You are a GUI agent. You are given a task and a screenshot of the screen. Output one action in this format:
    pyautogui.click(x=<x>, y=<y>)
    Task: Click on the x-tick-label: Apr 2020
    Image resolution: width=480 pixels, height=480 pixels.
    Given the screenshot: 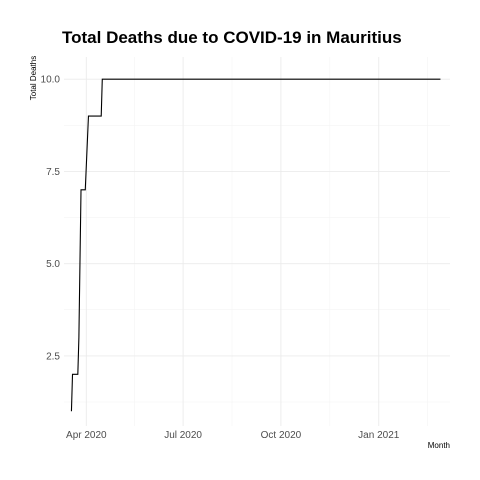 What is the action you would take?
    pyautogui.click(x=86, y=435)
    